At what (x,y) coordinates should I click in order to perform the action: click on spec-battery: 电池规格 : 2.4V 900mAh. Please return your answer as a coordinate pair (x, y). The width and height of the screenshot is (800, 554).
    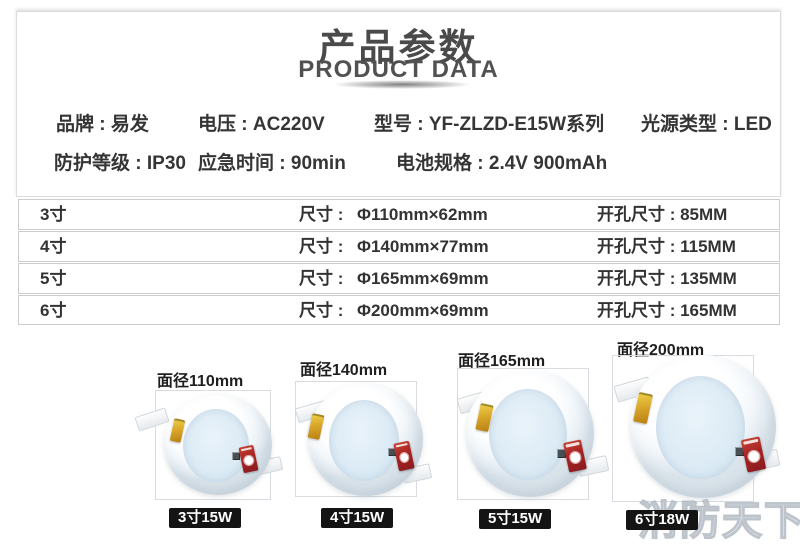
    Looking at the image, I should click on (502, 163).